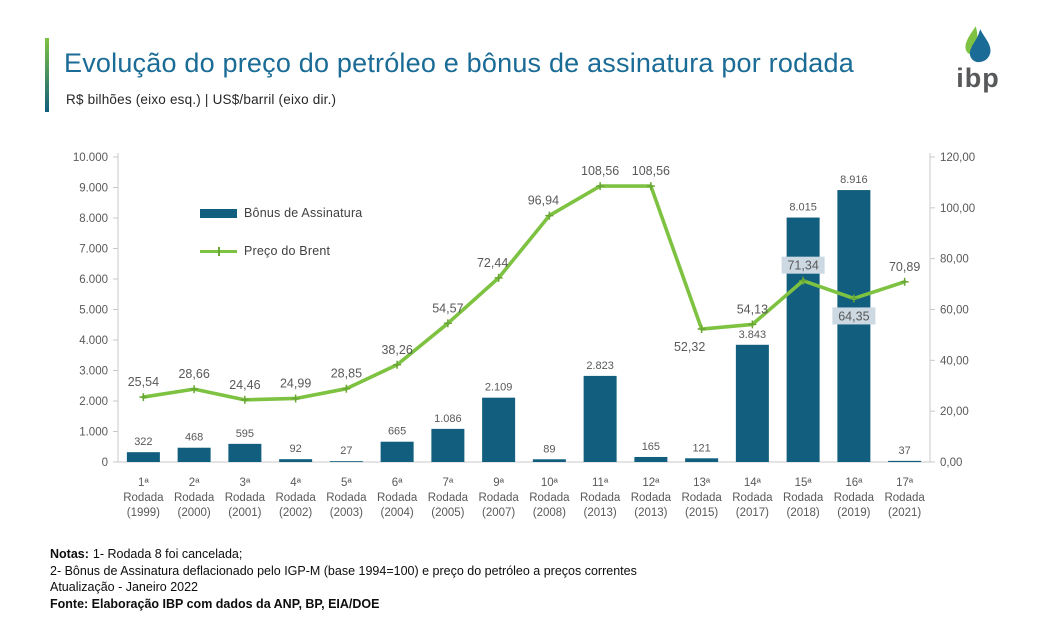 The height and width of the screenshot is (635, 1058). What do you see at coordinates (143, 382) in the screenshot?
I see `line-value-label: 25,54` at bounding box center [143, 382].